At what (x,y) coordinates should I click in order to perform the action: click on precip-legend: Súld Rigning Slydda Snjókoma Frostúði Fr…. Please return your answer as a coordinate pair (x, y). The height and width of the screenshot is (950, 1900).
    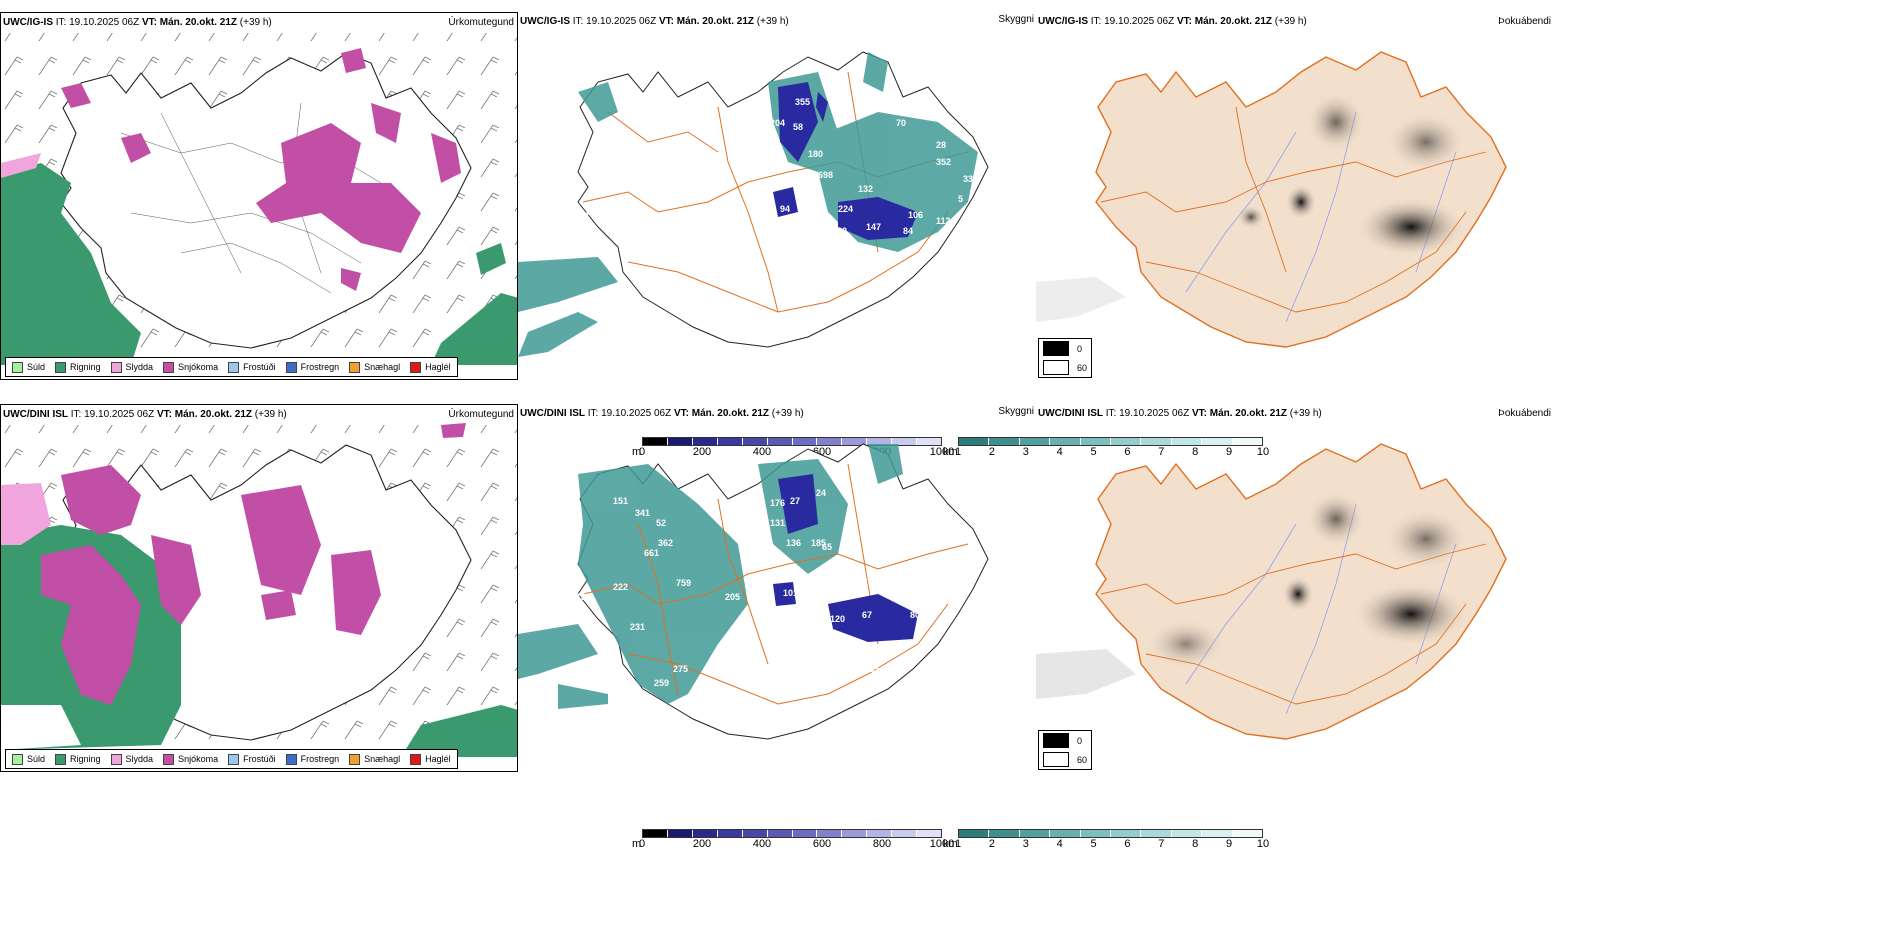
    Looking at the image, I should click on (231, 367).